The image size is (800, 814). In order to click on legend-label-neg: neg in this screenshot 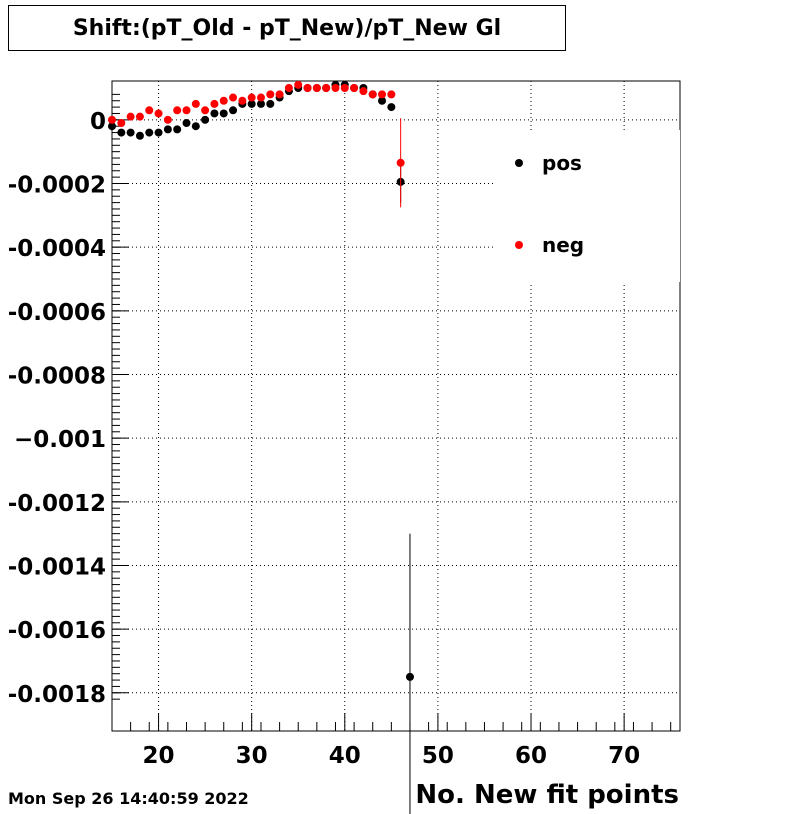, I will do `click(563, 245)`.